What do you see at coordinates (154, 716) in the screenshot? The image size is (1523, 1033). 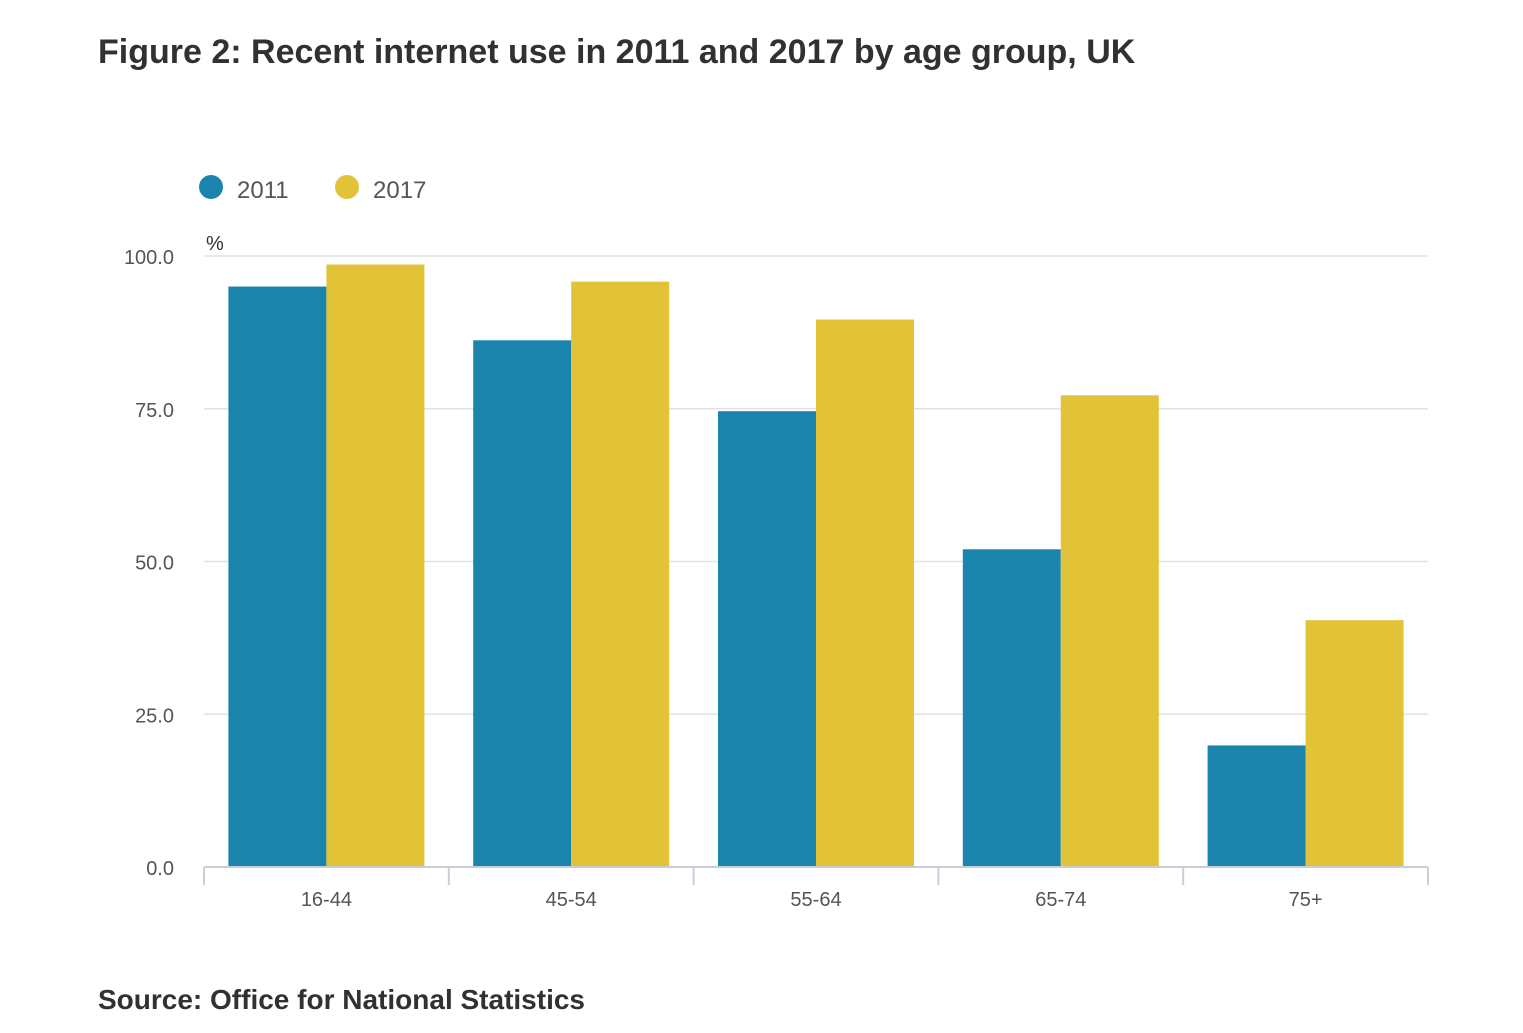 I see `y-tick-label: 25.0` at bounding box center [154, 716].